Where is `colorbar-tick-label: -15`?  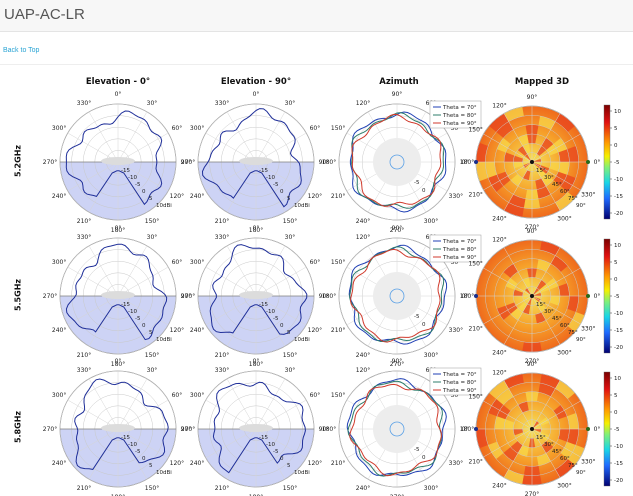 colorbar-tick-label: -15 is located at coordinates (618, 331).